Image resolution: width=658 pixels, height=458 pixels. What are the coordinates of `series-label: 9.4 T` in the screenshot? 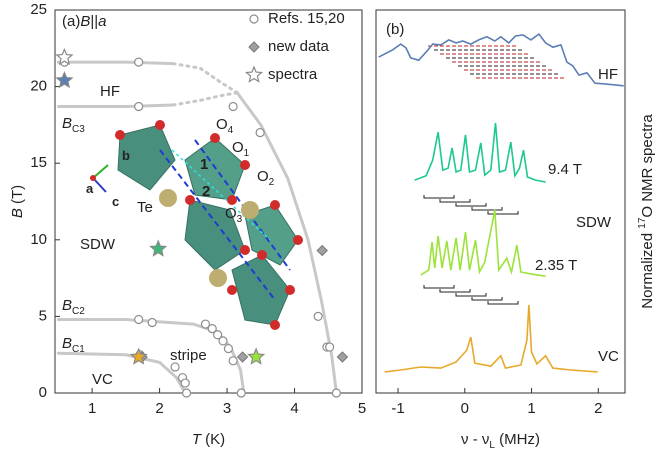 It's located at (565, 169).